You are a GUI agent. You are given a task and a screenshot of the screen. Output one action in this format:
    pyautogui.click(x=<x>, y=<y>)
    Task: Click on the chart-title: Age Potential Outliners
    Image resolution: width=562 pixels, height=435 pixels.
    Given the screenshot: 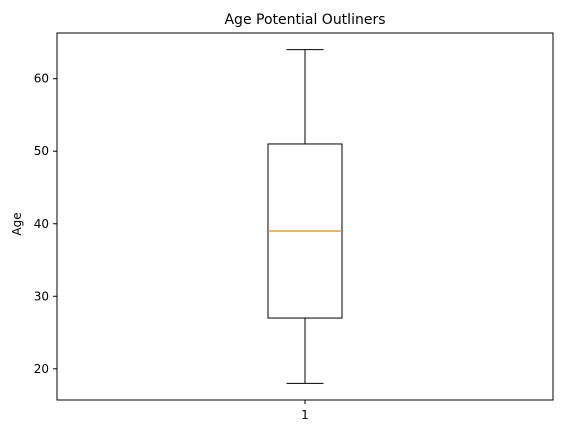 What is the action you would take?
    pyautogui.click(x=304, y=20)
    